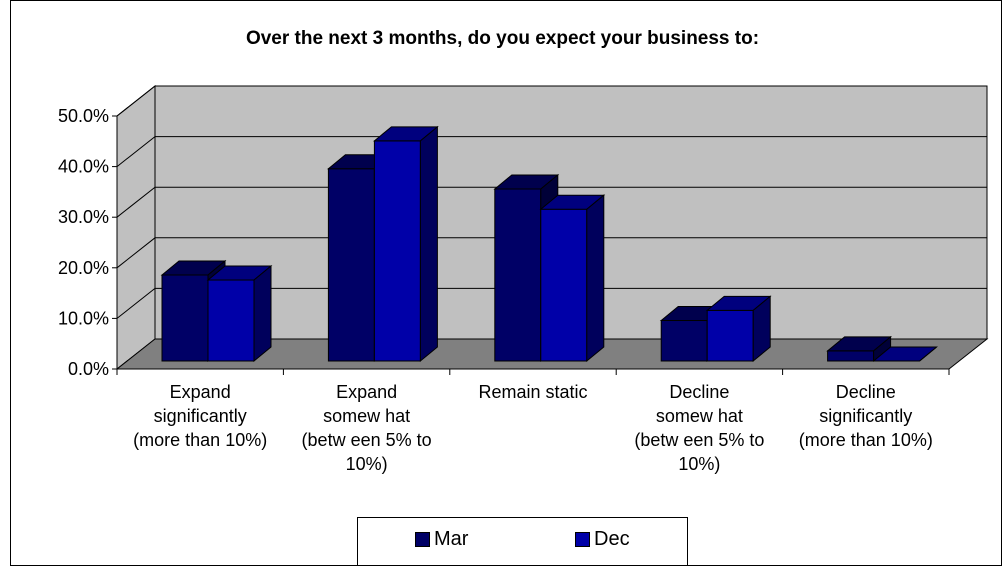 The width and height of the screenshot is (1005, 568). I want to click on y-tick-label: 40.0%, so click(83, 167).